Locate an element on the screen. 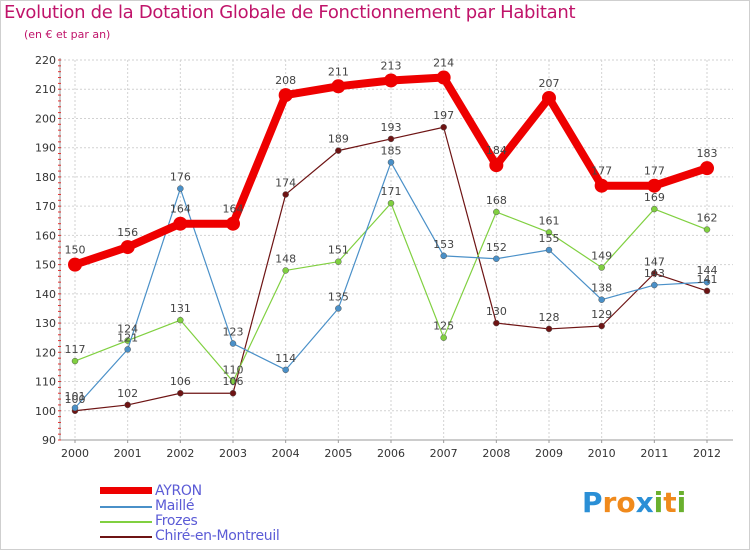 This screenshot has height=550, width=750. data-label: 114 is located at coordinates (285, 358).